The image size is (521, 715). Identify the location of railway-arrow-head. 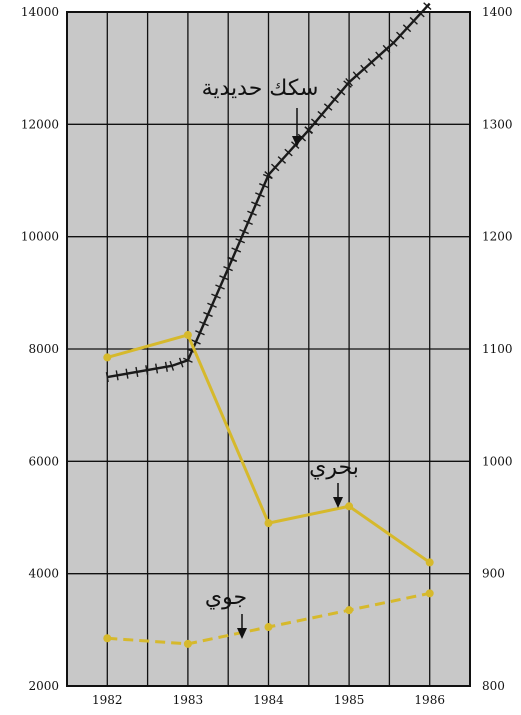
(297, 141).